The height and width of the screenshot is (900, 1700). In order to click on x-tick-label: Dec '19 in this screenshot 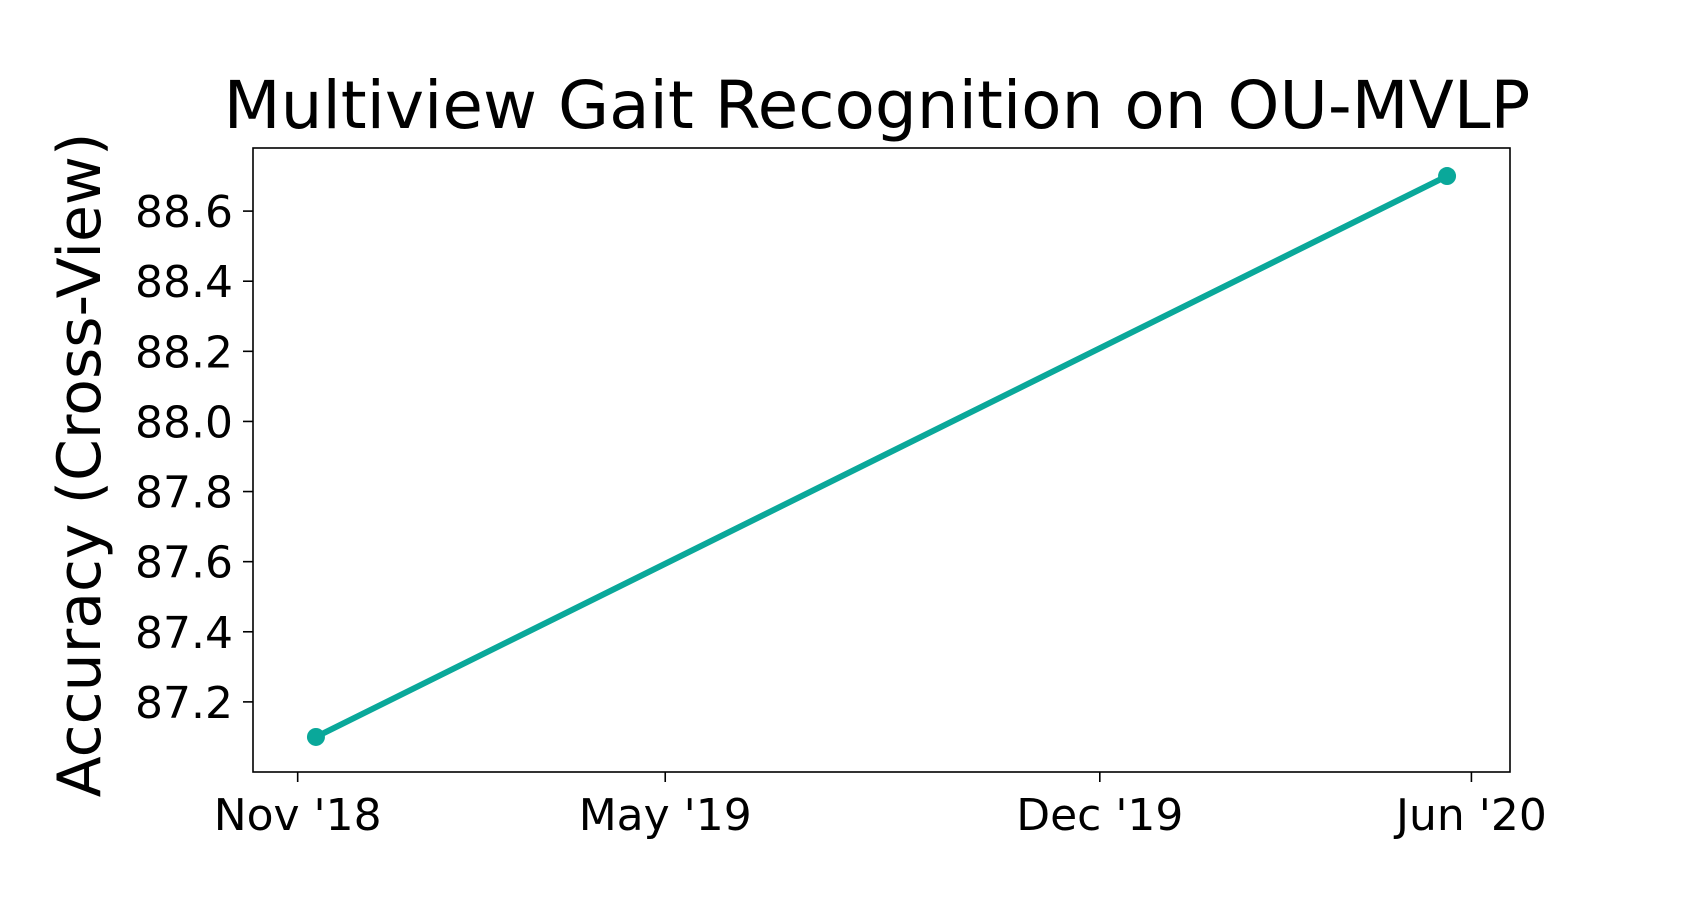, I will do `click(1099, 815)`.